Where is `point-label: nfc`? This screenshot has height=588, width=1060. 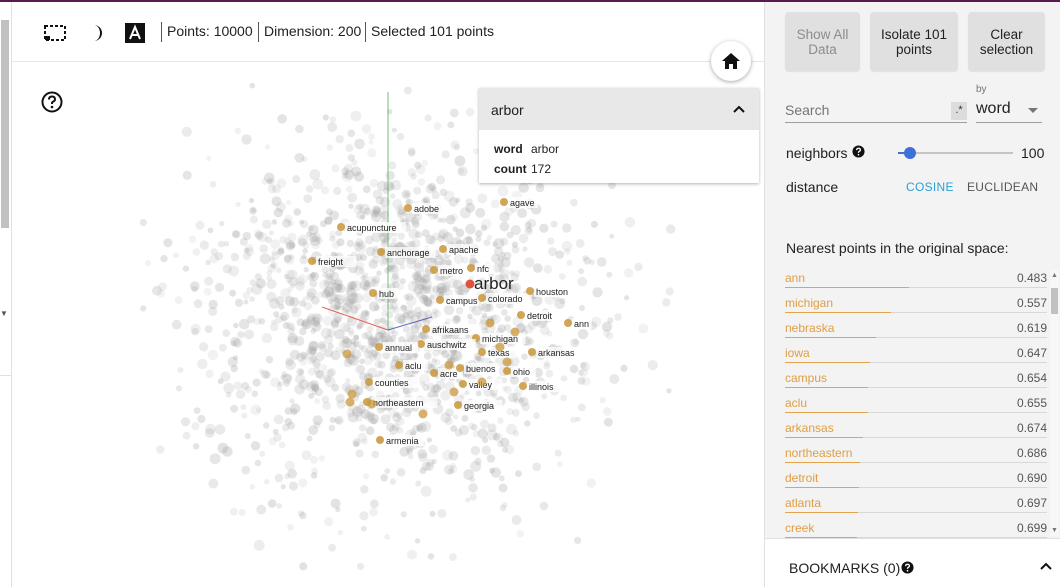
point-label: nfc is located at coordinates (483, 269).